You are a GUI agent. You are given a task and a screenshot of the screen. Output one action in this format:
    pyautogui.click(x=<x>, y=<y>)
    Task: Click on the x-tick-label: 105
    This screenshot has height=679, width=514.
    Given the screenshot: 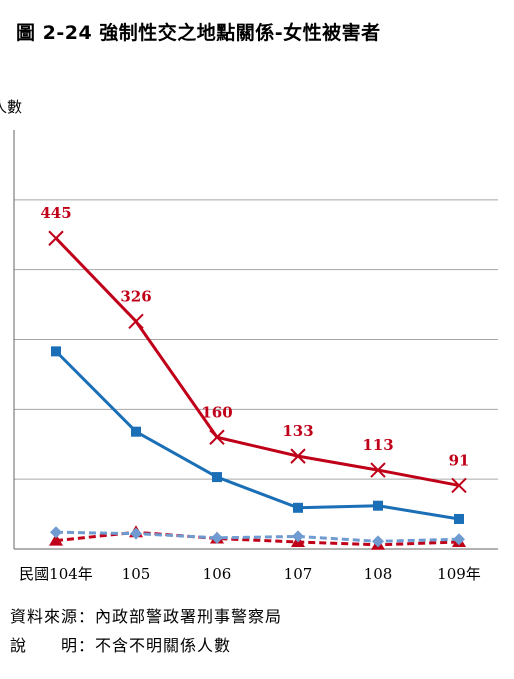 What is the action you would take?
    pyautogui.click(x=136, y=574)
    